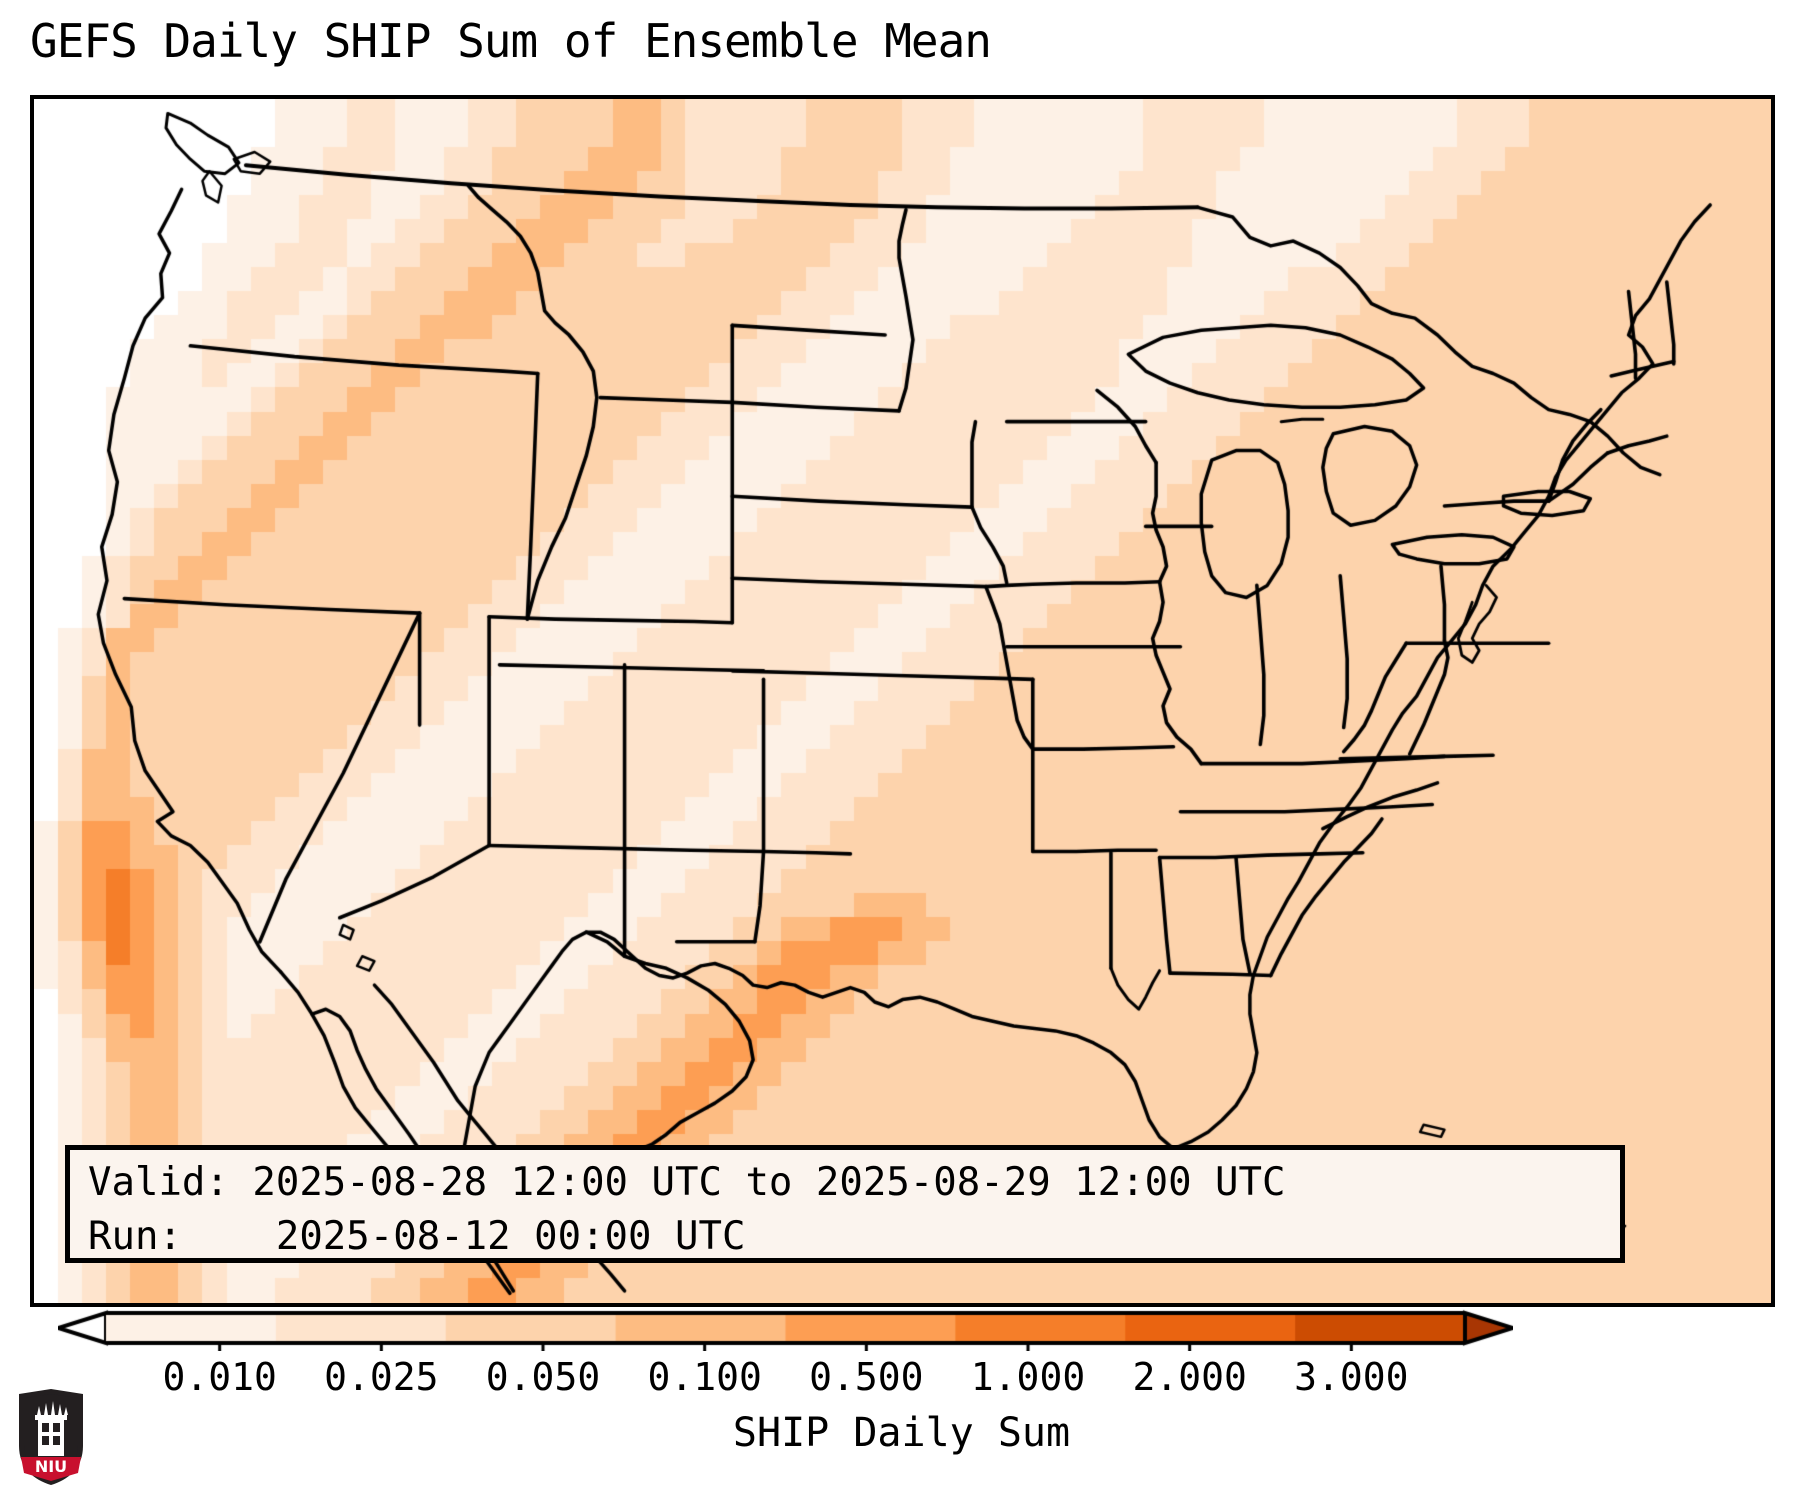 Image resolution: width=1803 pixels, height=1500 pixels. I want to click on colorbar-tick-label: 2.000, so click(1189, 1377).